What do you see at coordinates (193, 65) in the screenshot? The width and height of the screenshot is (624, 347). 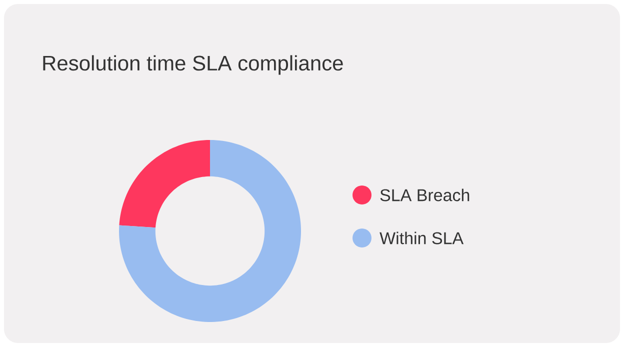 I see `chart-title: Resolution time SLA compliance` at bounding box center [193, 65].